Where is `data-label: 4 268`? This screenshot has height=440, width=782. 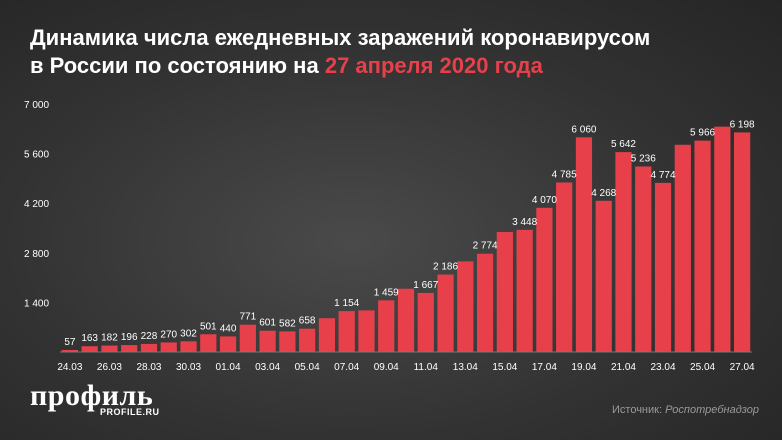 data-label: 4 268 is located at coordinates (603, 193).